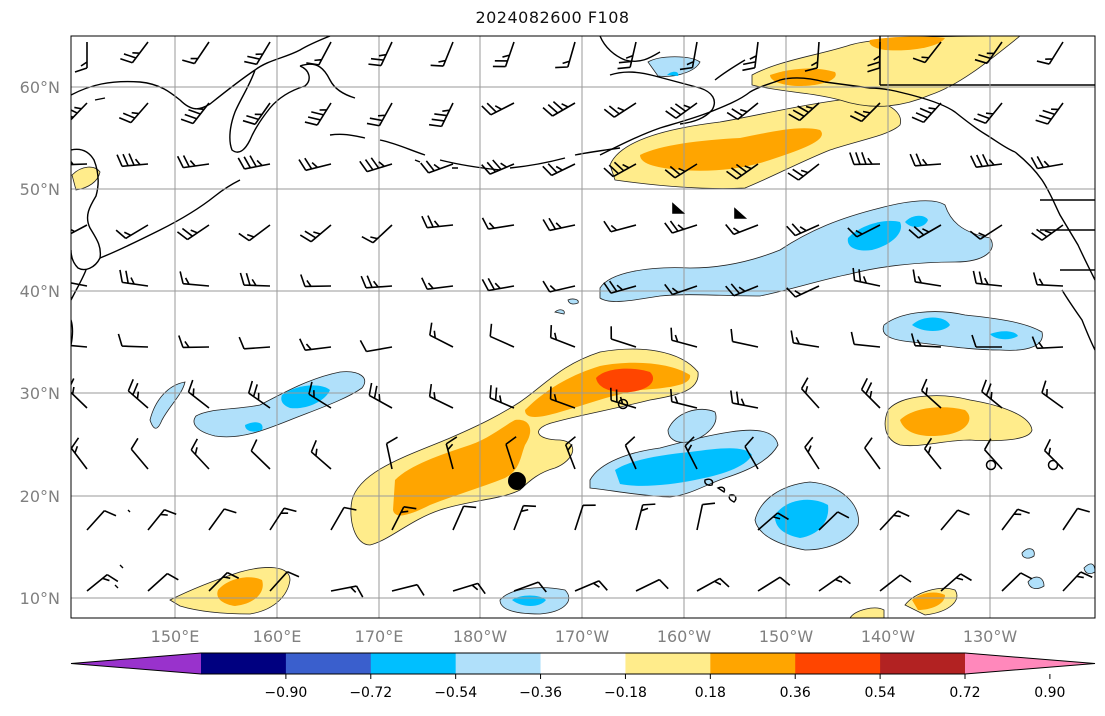 Image resolution: width=1105 pixels, height=716 pixels. What do you see at coordinates (1030, 663) in the screenshot?
I see `colorbar-extend-high` at bounding box center [1030, 663].